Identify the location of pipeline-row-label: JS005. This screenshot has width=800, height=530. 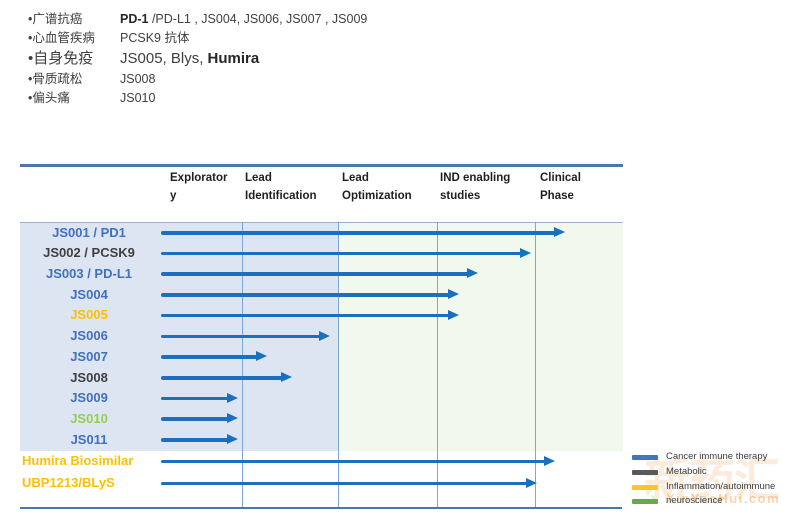
(89, 315).